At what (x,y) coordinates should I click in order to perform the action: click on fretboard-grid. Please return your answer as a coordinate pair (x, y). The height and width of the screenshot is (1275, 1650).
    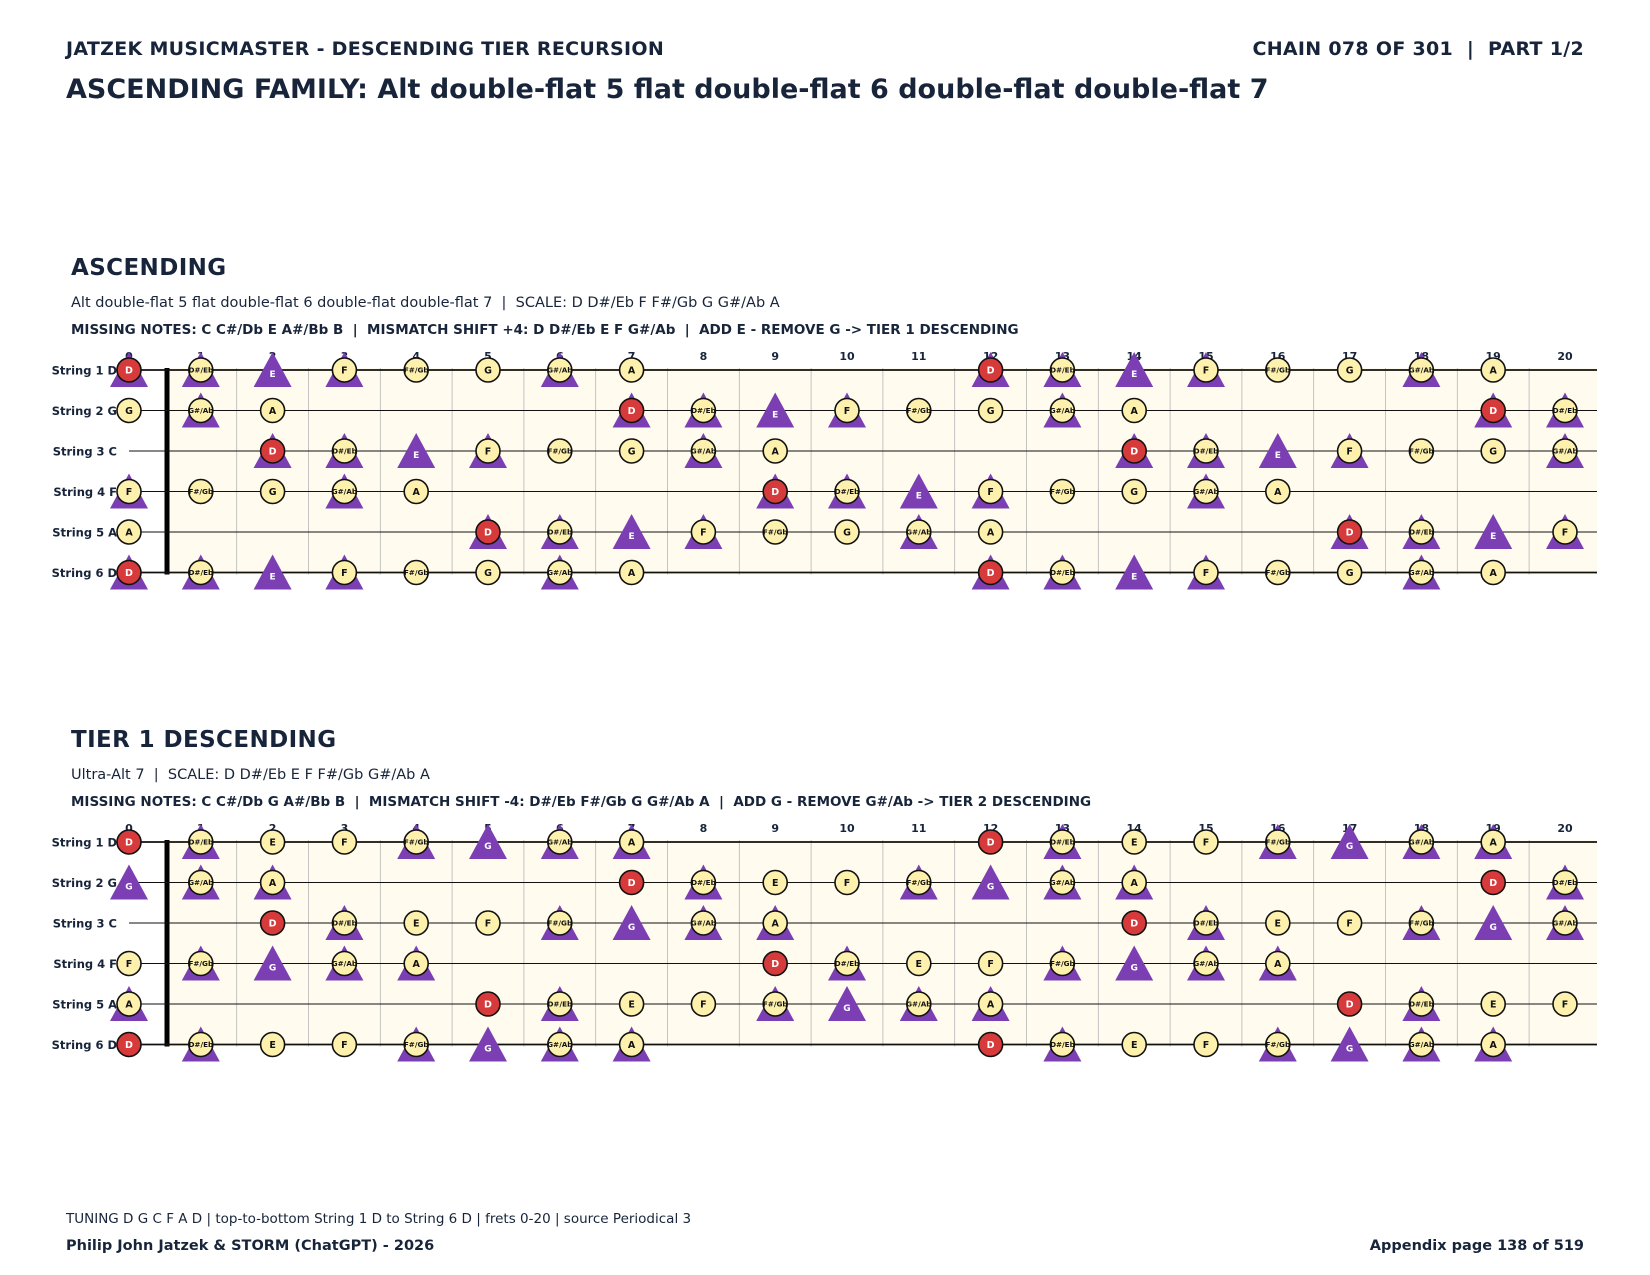
    Looking at the image, I should click on (863, 471).